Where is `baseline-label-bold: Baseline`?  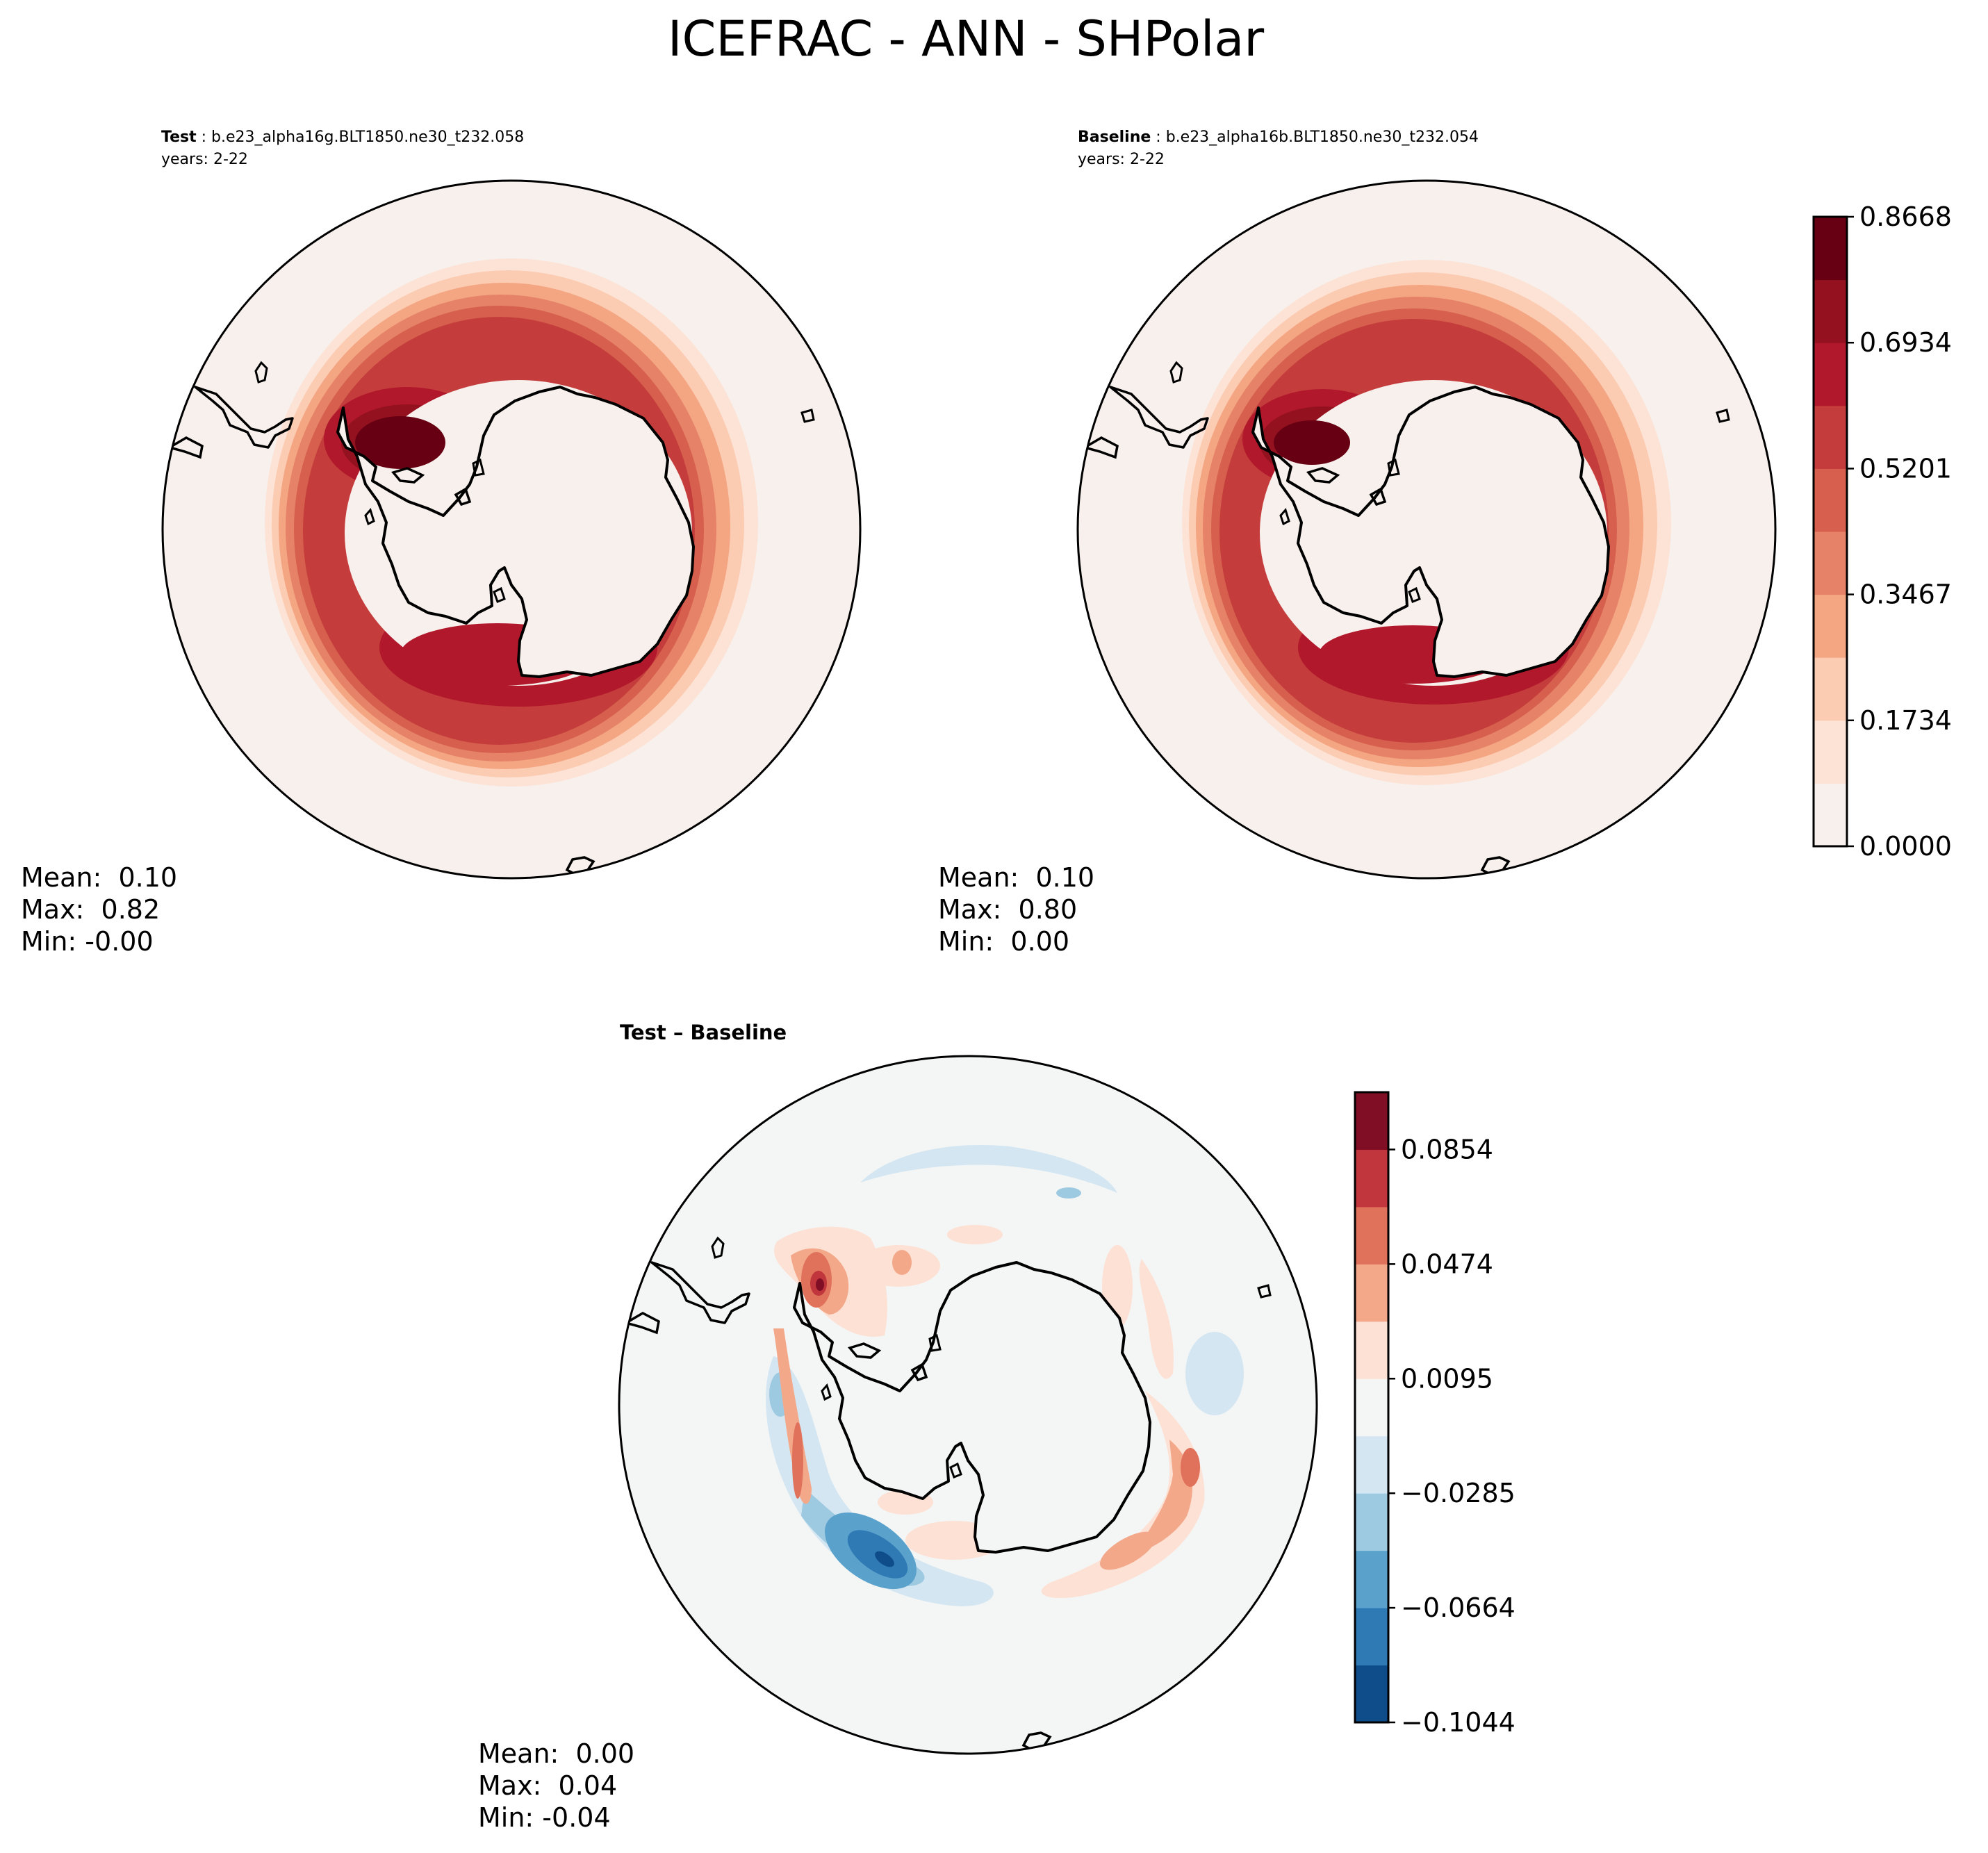
baseline-label-bold: Baseline is located at coordinates (1114, 137).